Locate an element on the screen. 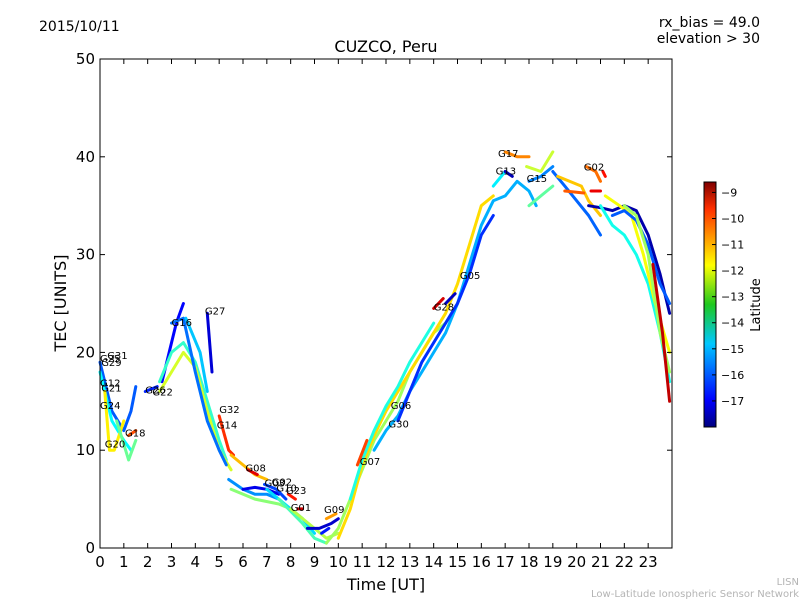  y-tick-label: 10 is located at coordinates (85, 450).